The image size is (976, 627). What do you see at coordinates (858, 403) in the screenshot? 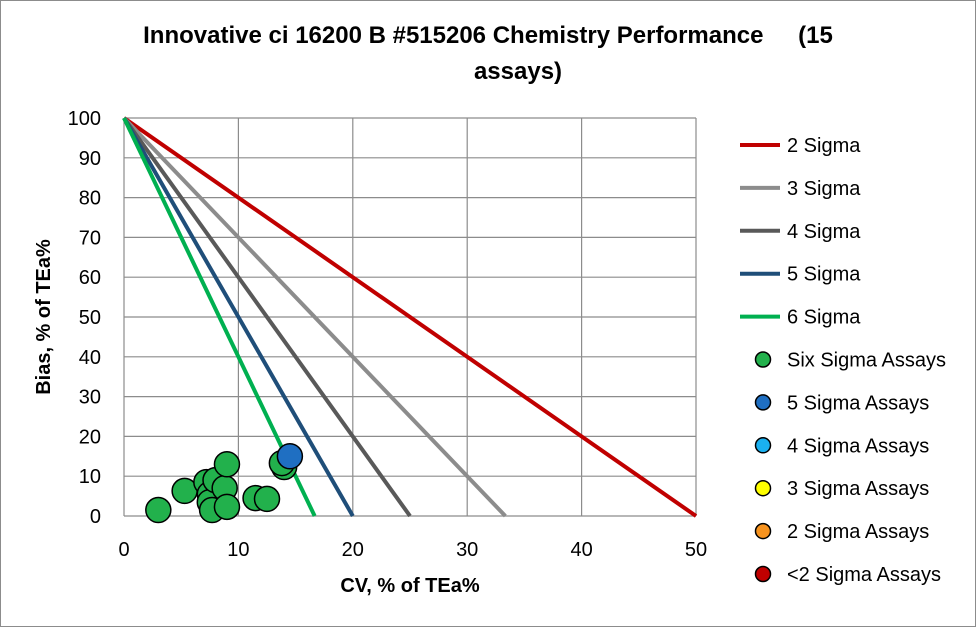
I see `legend-label: 5 Sigma Assays` at bounding box center [858, 403].